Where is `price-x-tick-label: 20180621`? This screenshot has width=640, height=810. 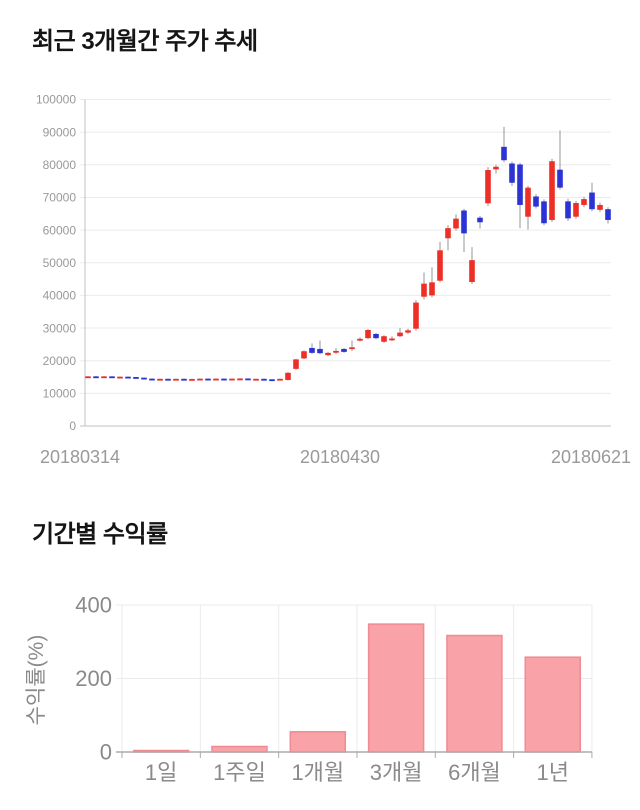 price-x-tick-label: 20180621 is located at coordinates (591, 457).